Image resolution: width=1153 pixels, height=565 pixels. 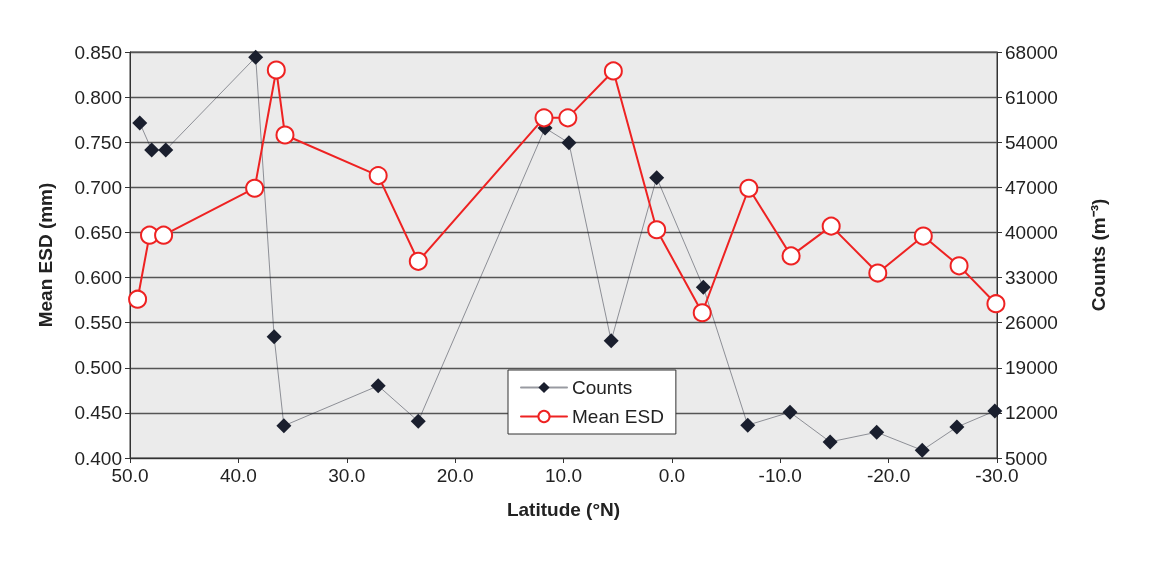 I want to click on y-tick-label: 0.450, so click(x=98, y=413).